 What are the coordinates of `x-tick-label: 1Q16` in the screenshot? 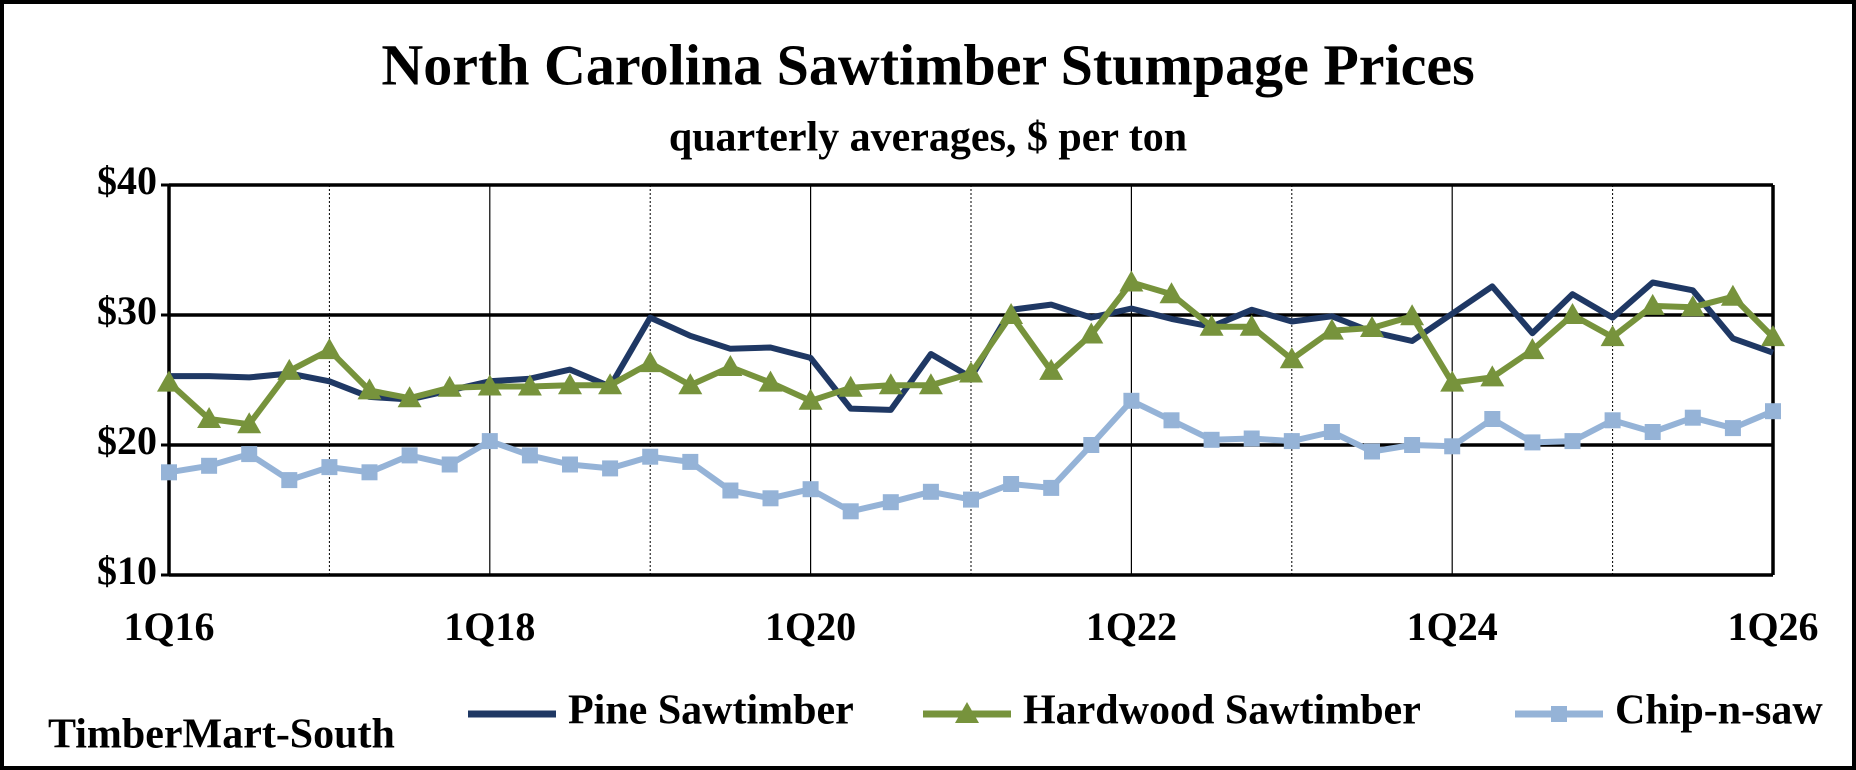 It's located at (168, 626).